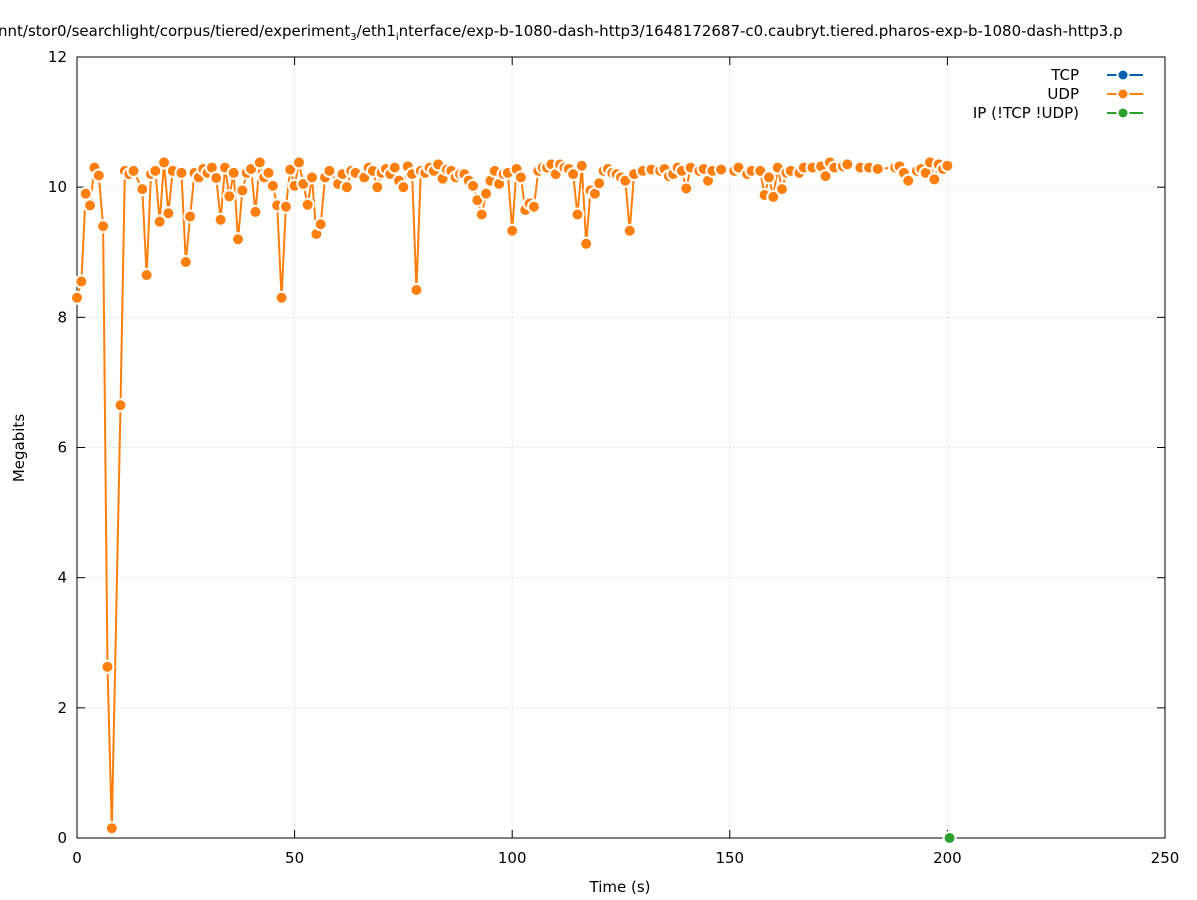 The image size is (1197, 900). Describe the element at coordinates (1063, 94) in the screenshot. I see `legend-label: UDP` at that location.